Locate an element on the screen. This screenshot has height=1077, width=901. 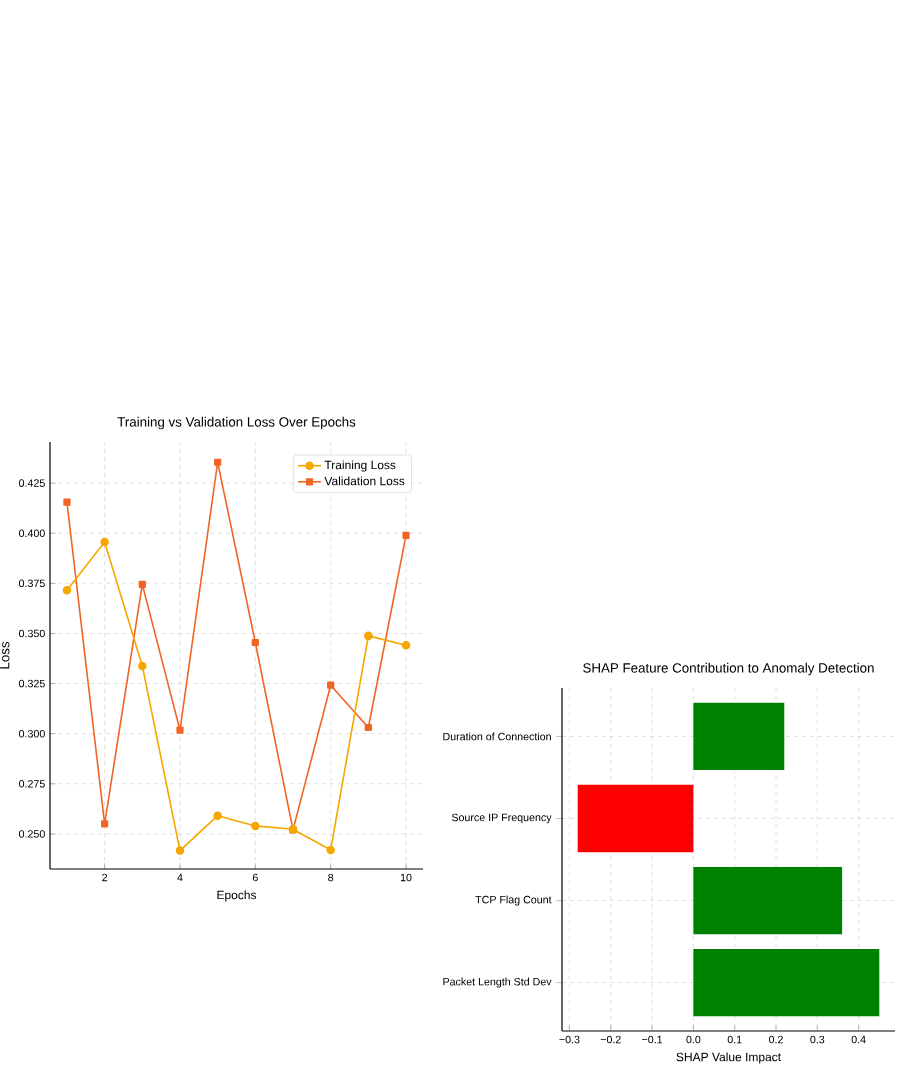
y-tick-label: 0.275 is located at coordinates (32, 784).